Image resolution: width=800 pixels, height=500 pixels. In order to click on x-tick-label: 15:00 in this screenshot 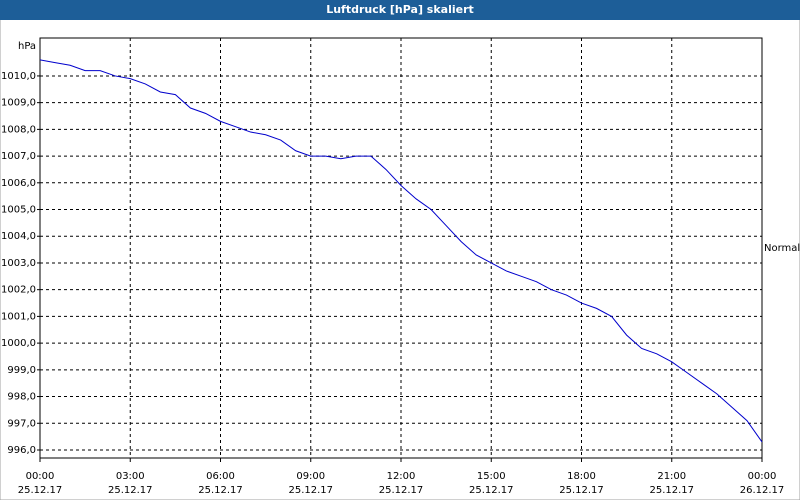, I will do `click(491, 476)`.